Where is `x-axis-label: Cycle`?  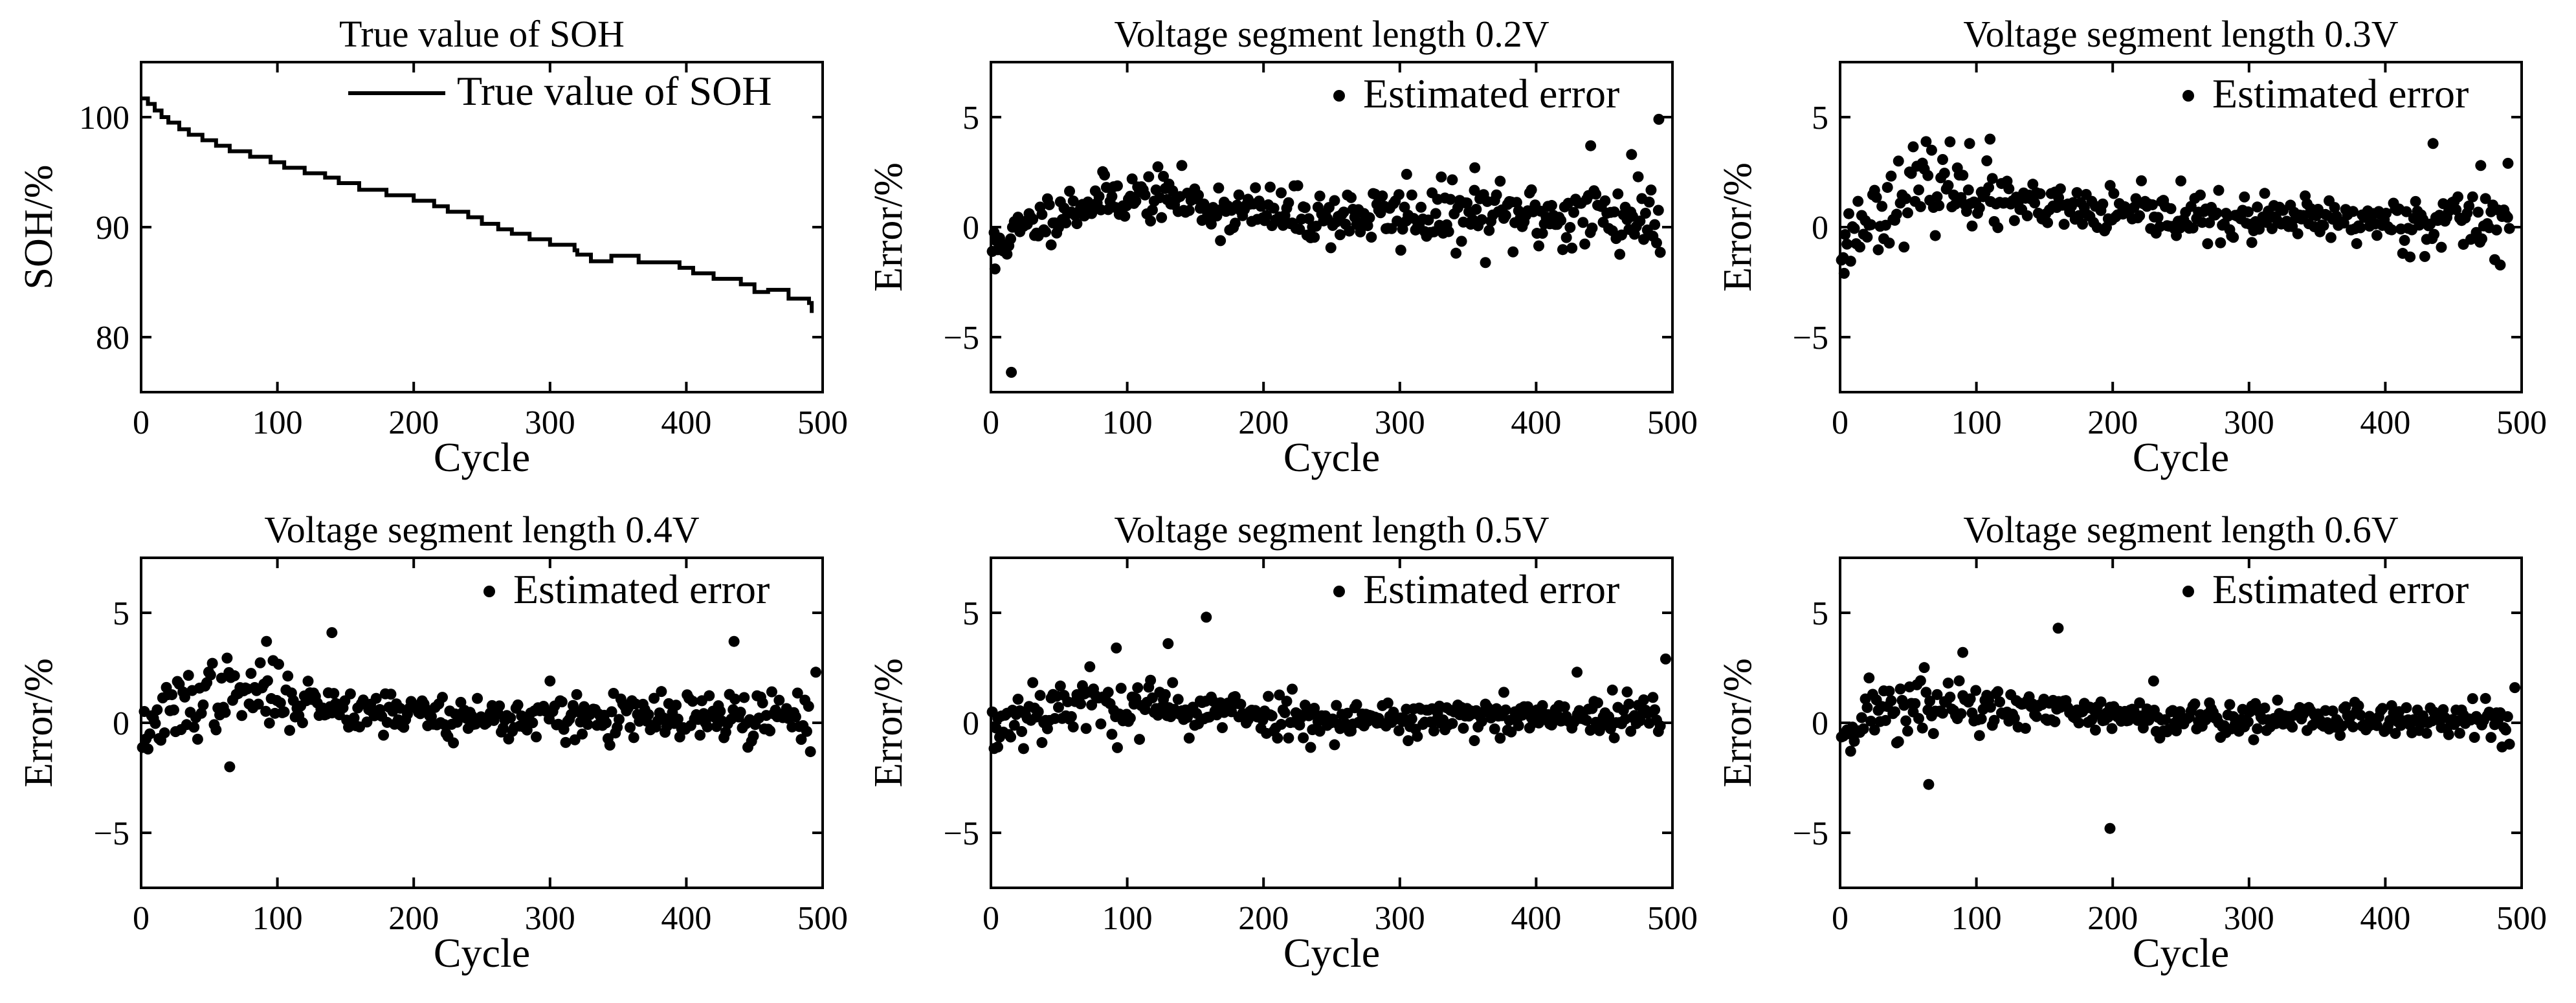 x-axis-label: Cycle is located at coordinates (1331, 953).